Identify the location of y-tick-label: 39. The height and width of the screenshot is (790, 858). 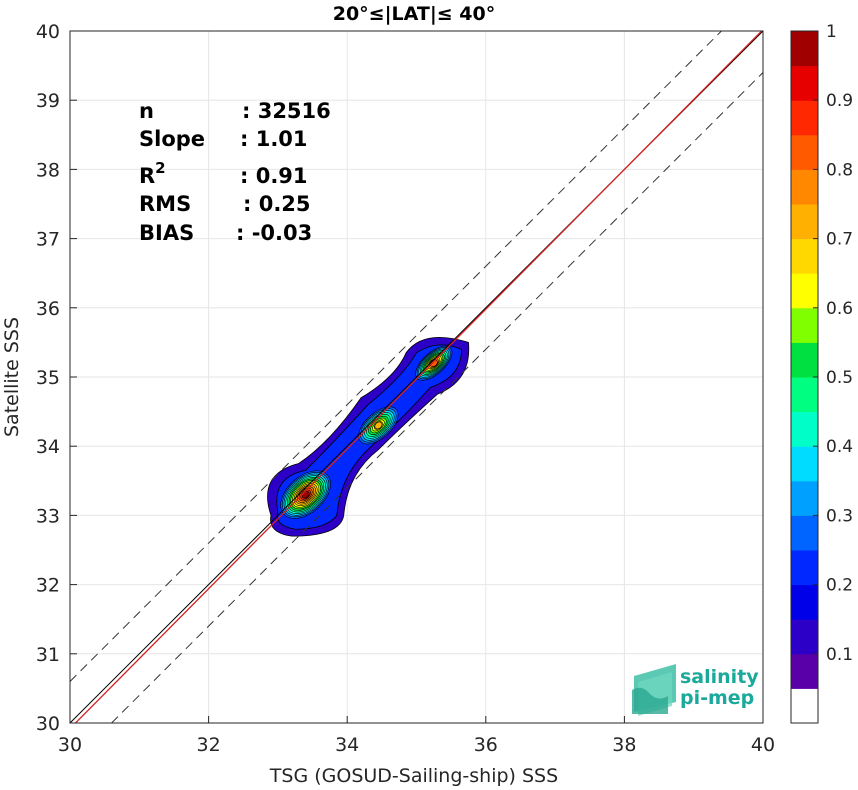
(48, 101).